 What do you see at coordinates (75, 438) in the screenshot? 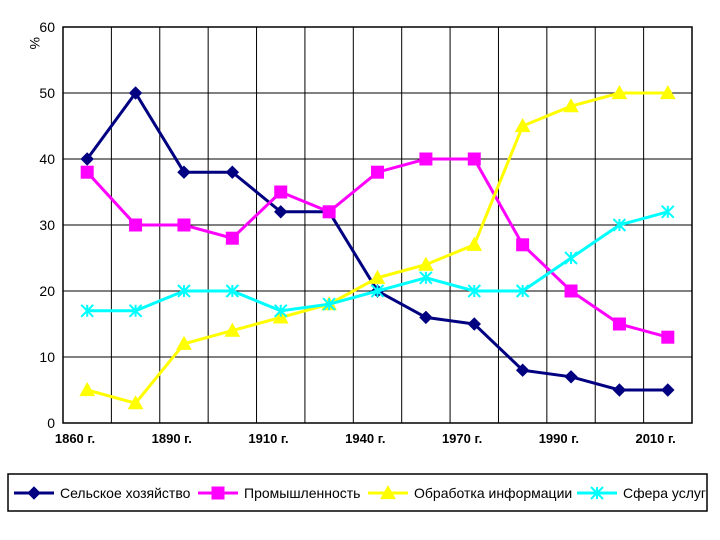
I see `x-tick-label-0: 1860 г.` at bounding box center [75, 438].